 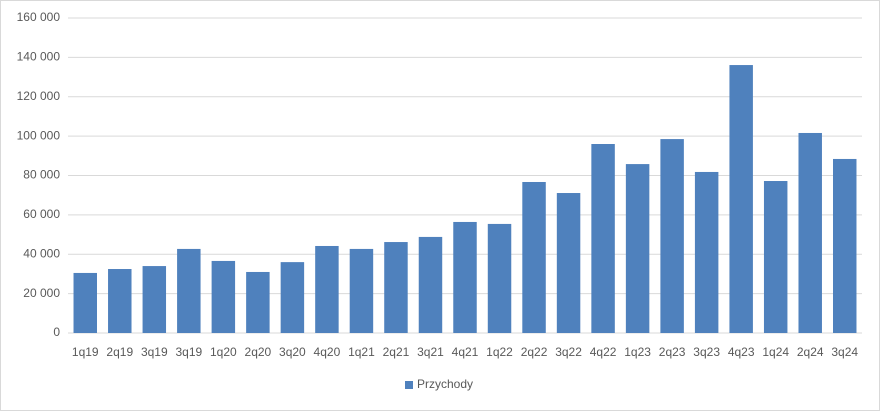 What do you see at coordinates (39, 135) in the screenshot?
I see `y-tick-label: 100 000` at bounding box center [39, 135].